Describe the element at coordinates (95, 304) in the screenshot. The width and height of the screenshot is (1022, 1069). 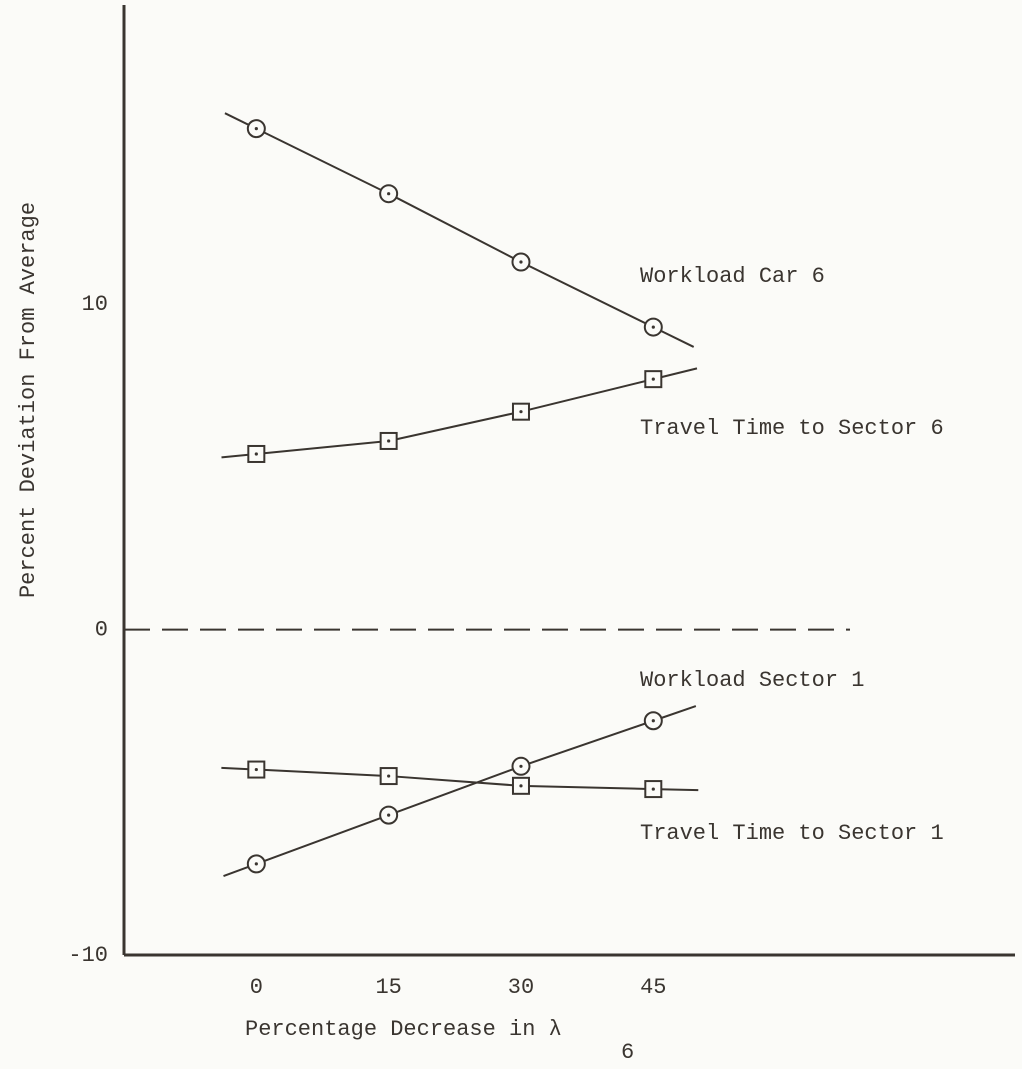
I see `y-tick-label: 10` at that location.